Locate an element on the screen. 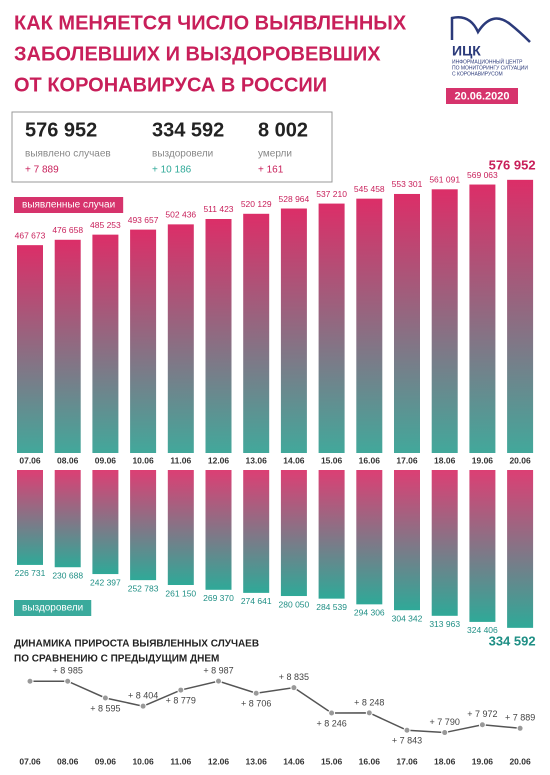  series-label: выявленные случаи is located at coordinates (68, 205).